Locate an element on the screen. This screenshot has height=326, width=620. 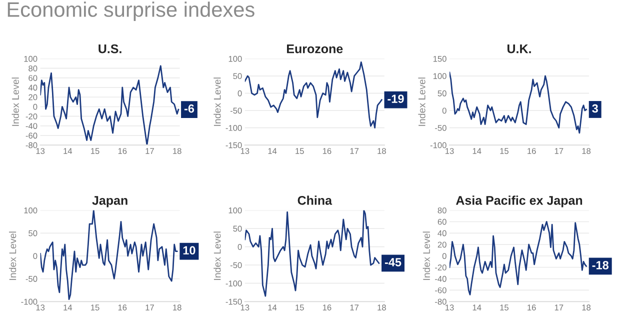
y-tick-label: -40 is located at coordinates (440, 279).